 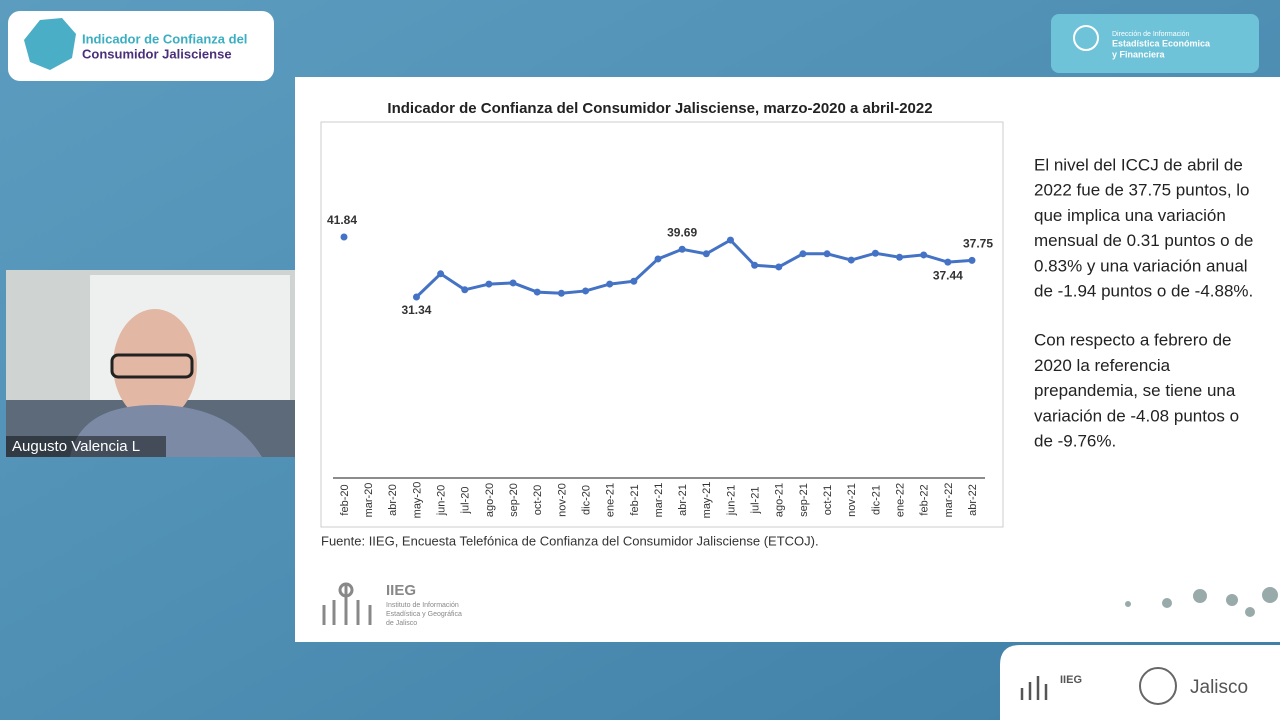 What do you see at coordinates (76, 446) in the screenshot?
I see `participant-name: Augusto Valencia L` at bounding box center [76, 446].